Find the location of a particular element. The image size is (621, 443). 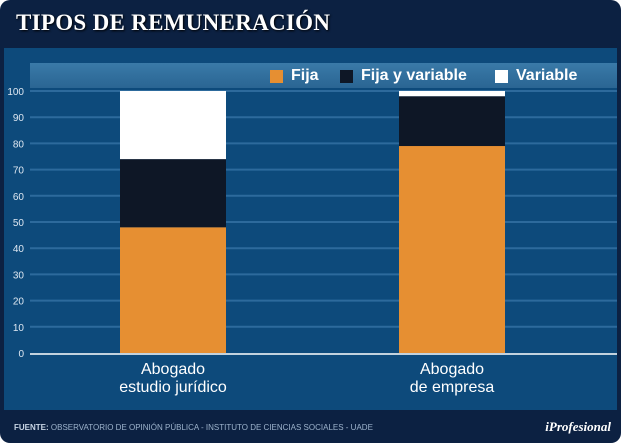

y-tick-label: 20 is located at coordinates (19, 302).